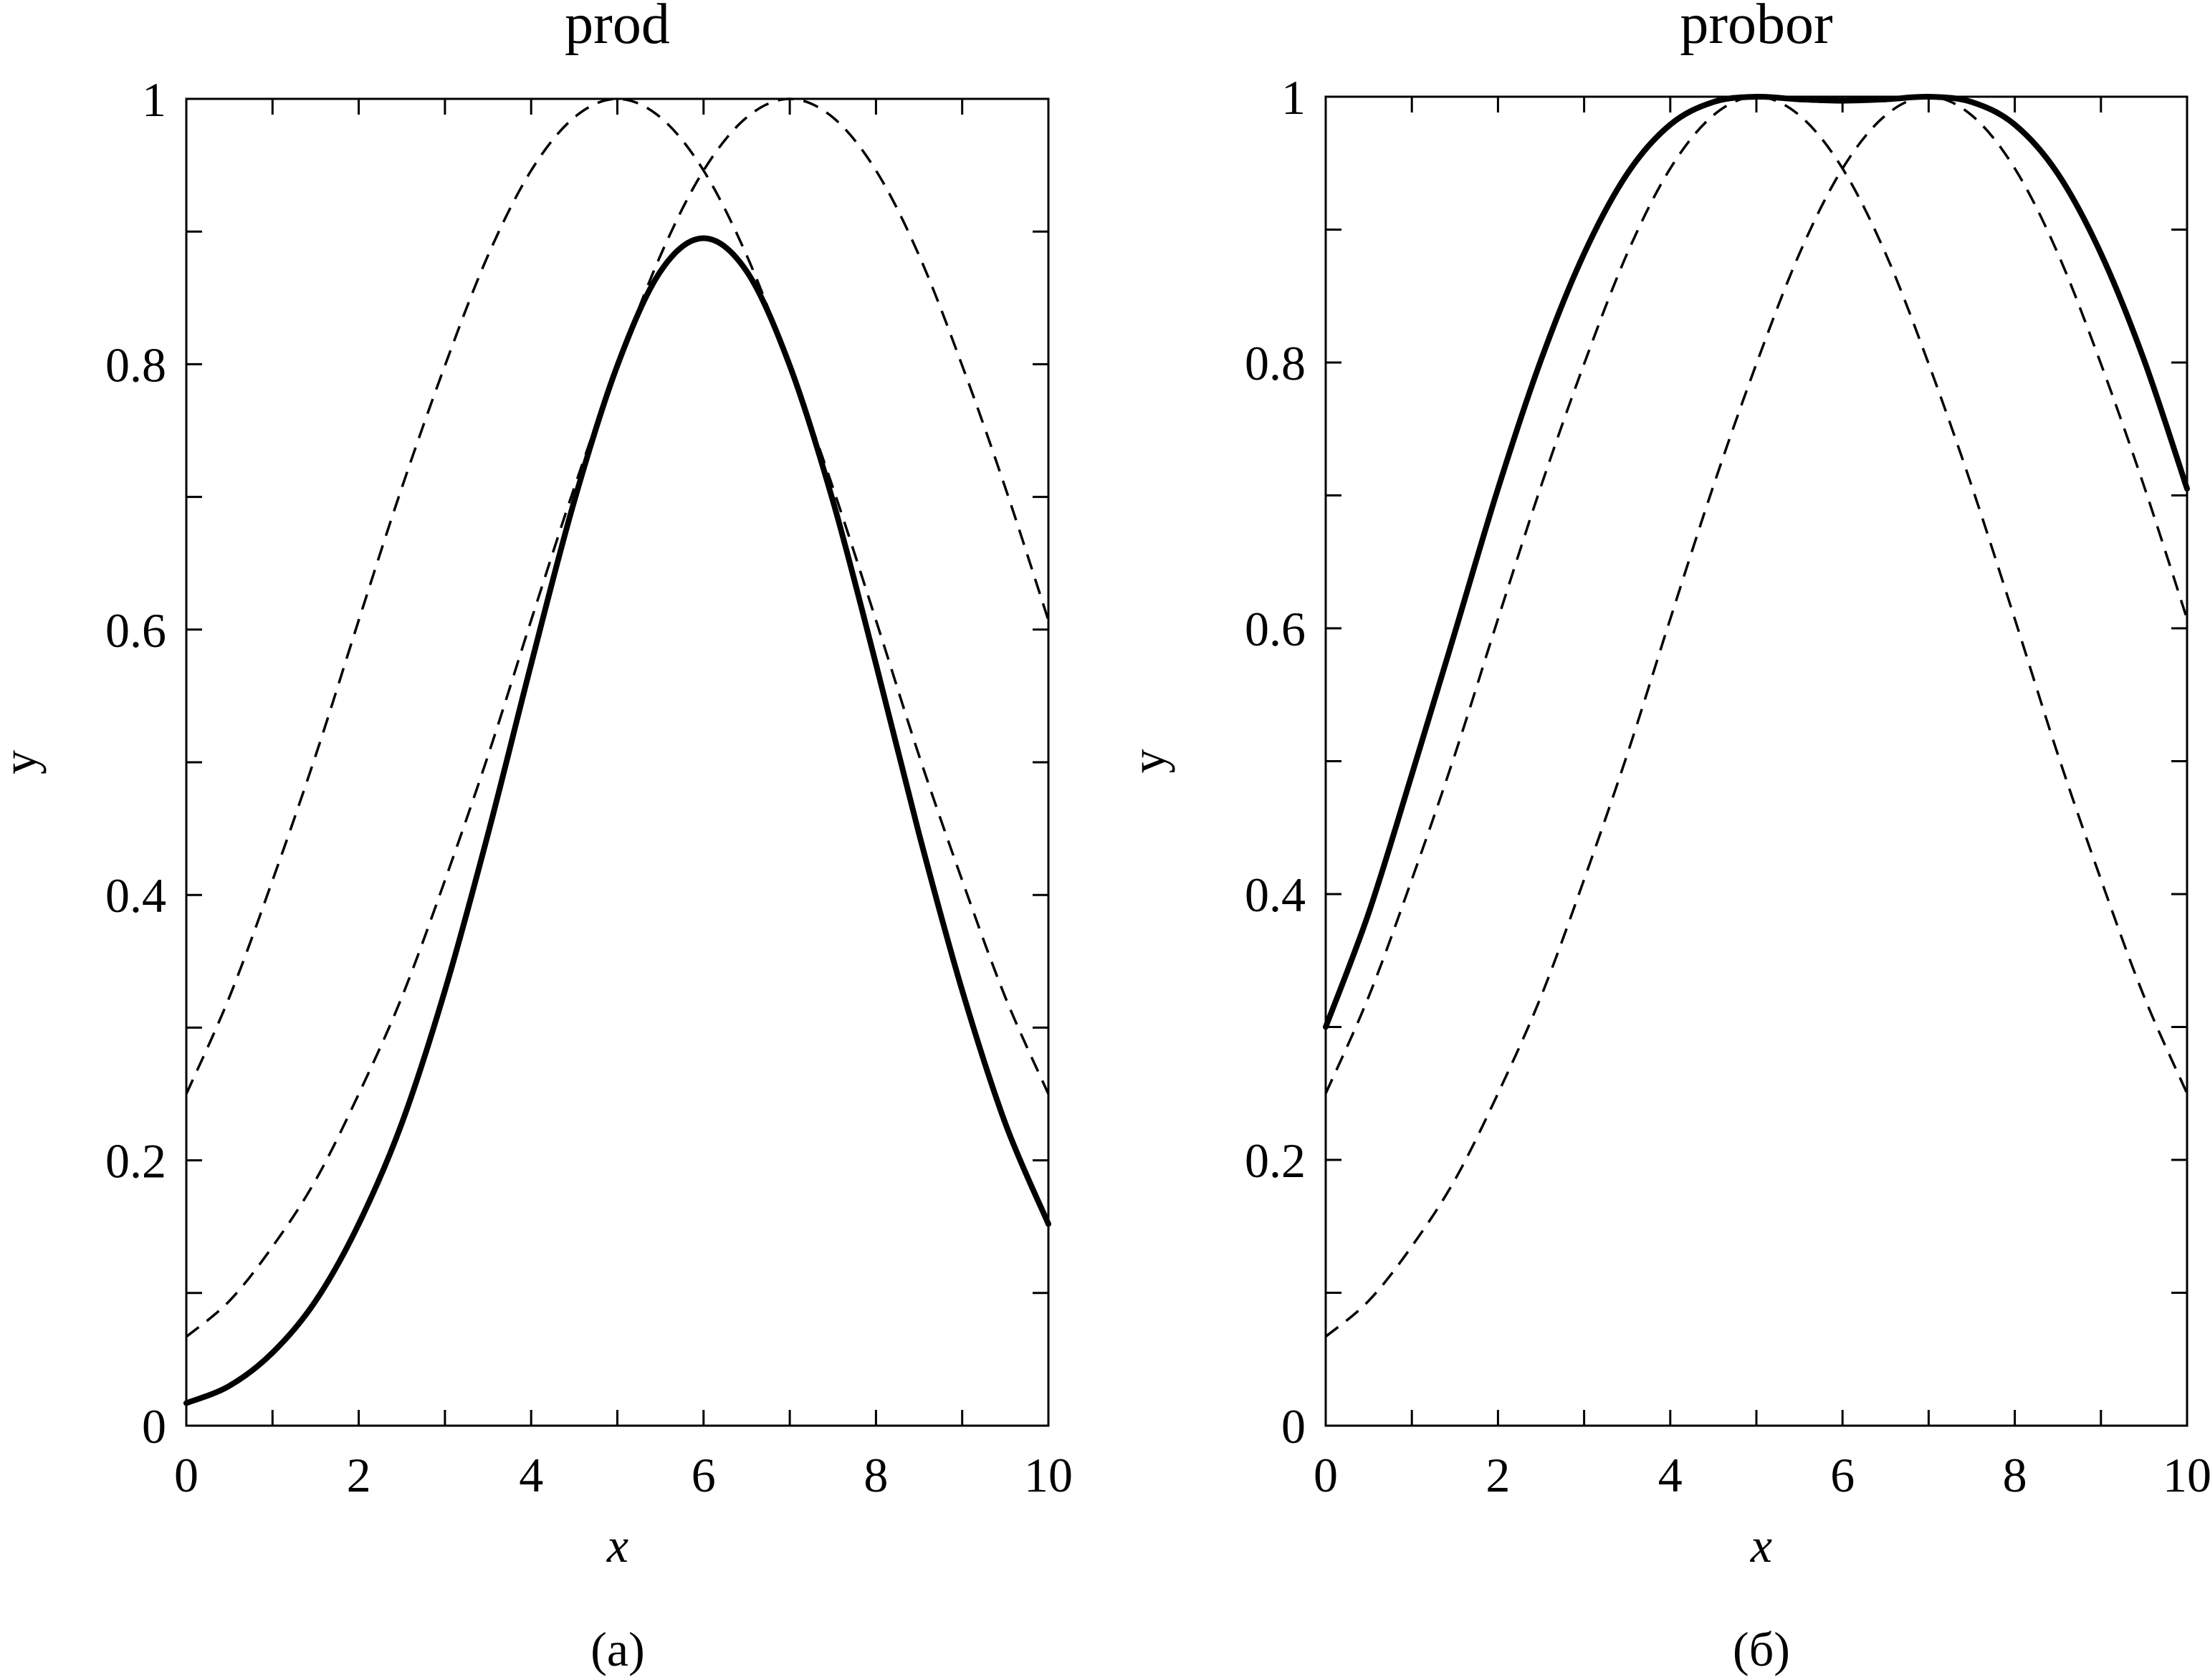 This screenshot has width=2210, height=1680. Describe the element at coordinates (617, 1649) in the screenshot. I see `chart-caption: (a)` at that location.